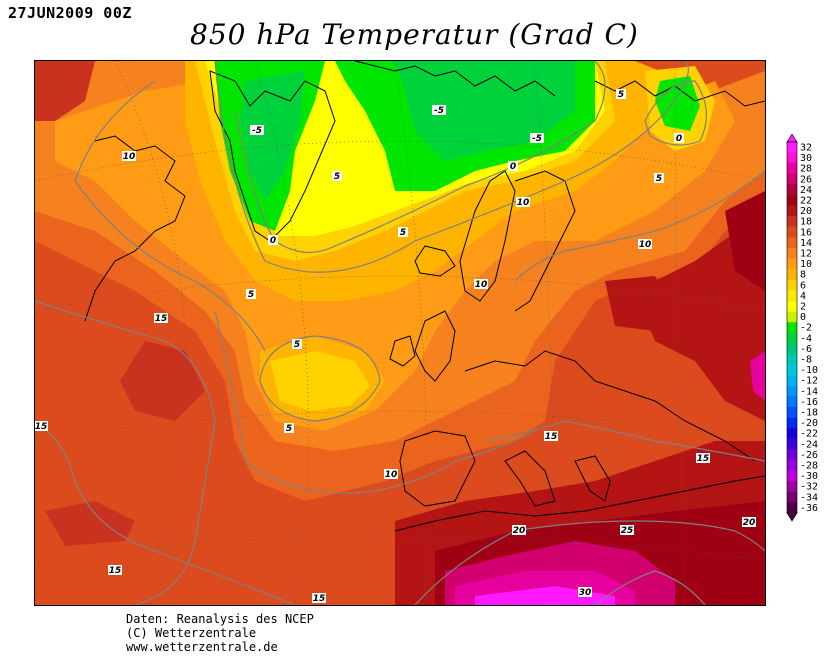 This screenshot has width=836, height=668. What do you see at coordinates (191, 633) in the screenshot?
I see `footer-copyright: (C) Wetterzentrale` at bounding box center [191, 633].